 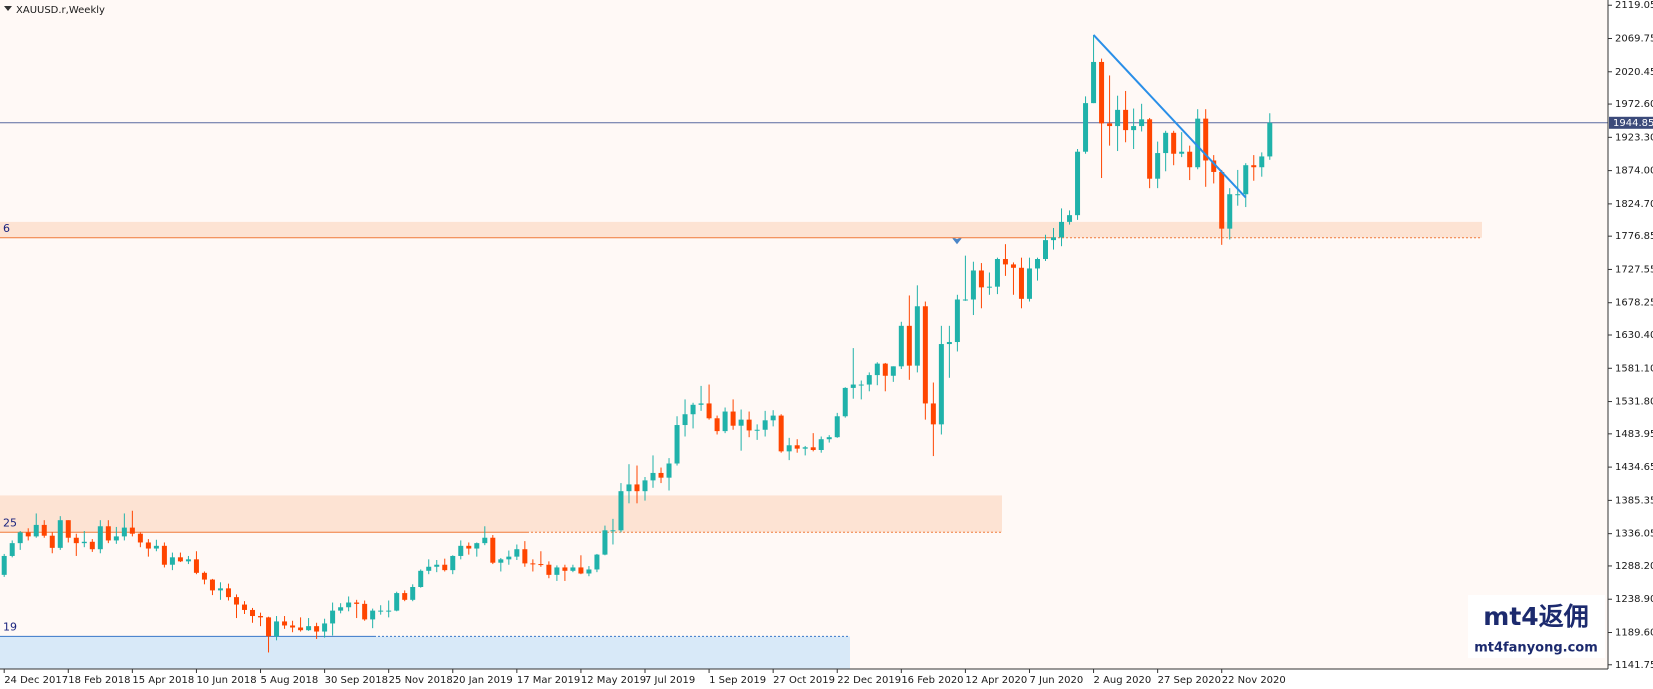 I want to click on title-marker, so click(x=8, y=8).